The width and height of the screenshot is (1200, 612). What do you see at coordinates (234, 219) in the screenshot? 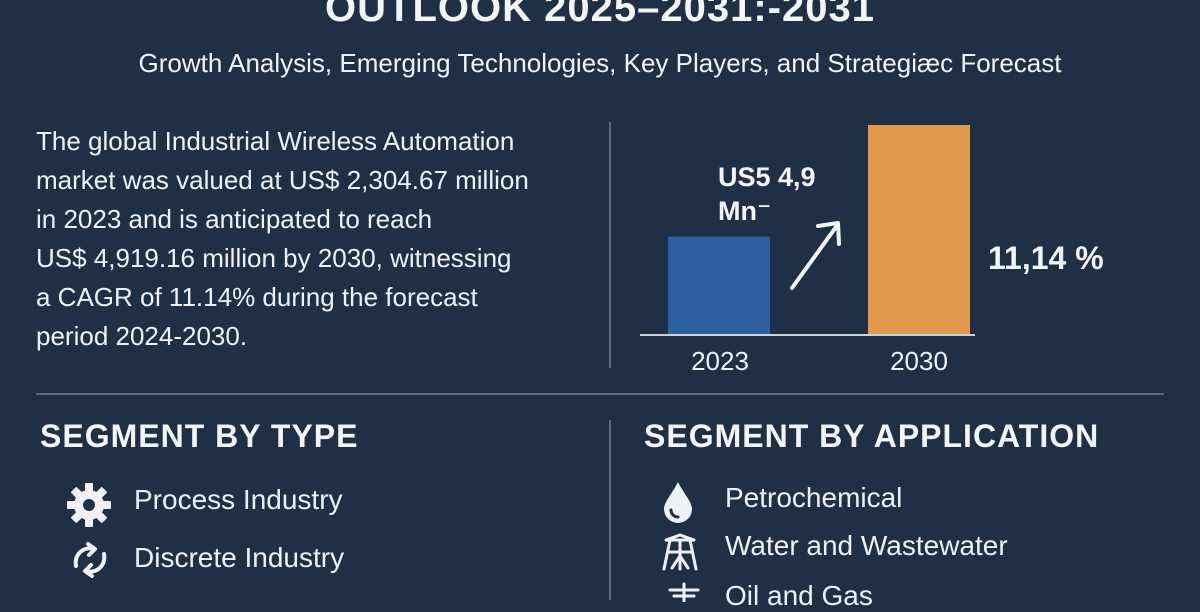
I see `summary-line: in 2023 and is anticipated to reach` at bounding box center [234, 219].